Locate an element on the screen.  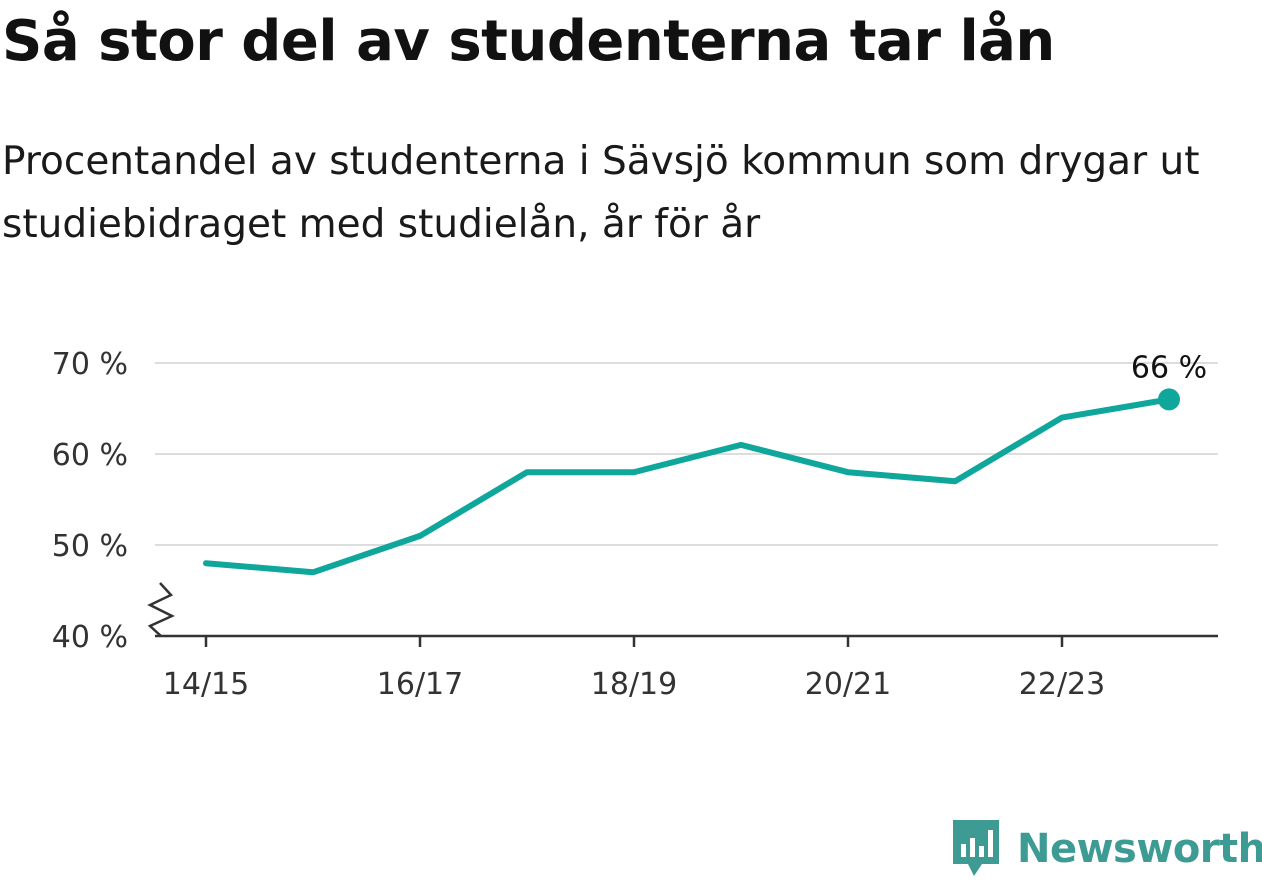
x-axis is located at coordinates (686, 640).